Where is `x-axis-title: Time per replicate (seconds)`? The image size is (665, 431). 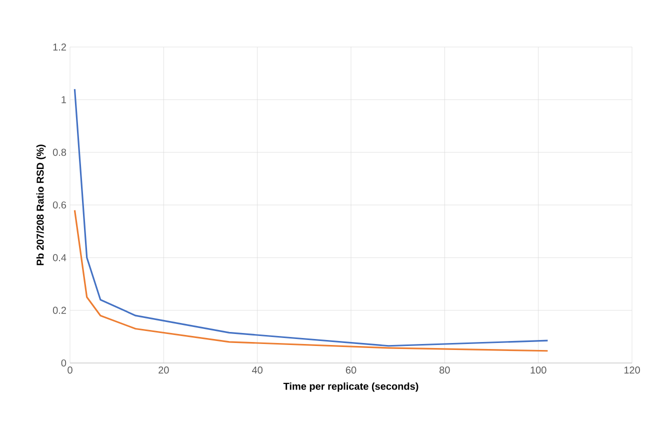 x-axis-title: Time per replicate (seconds) is located at coordinates (350, 387).